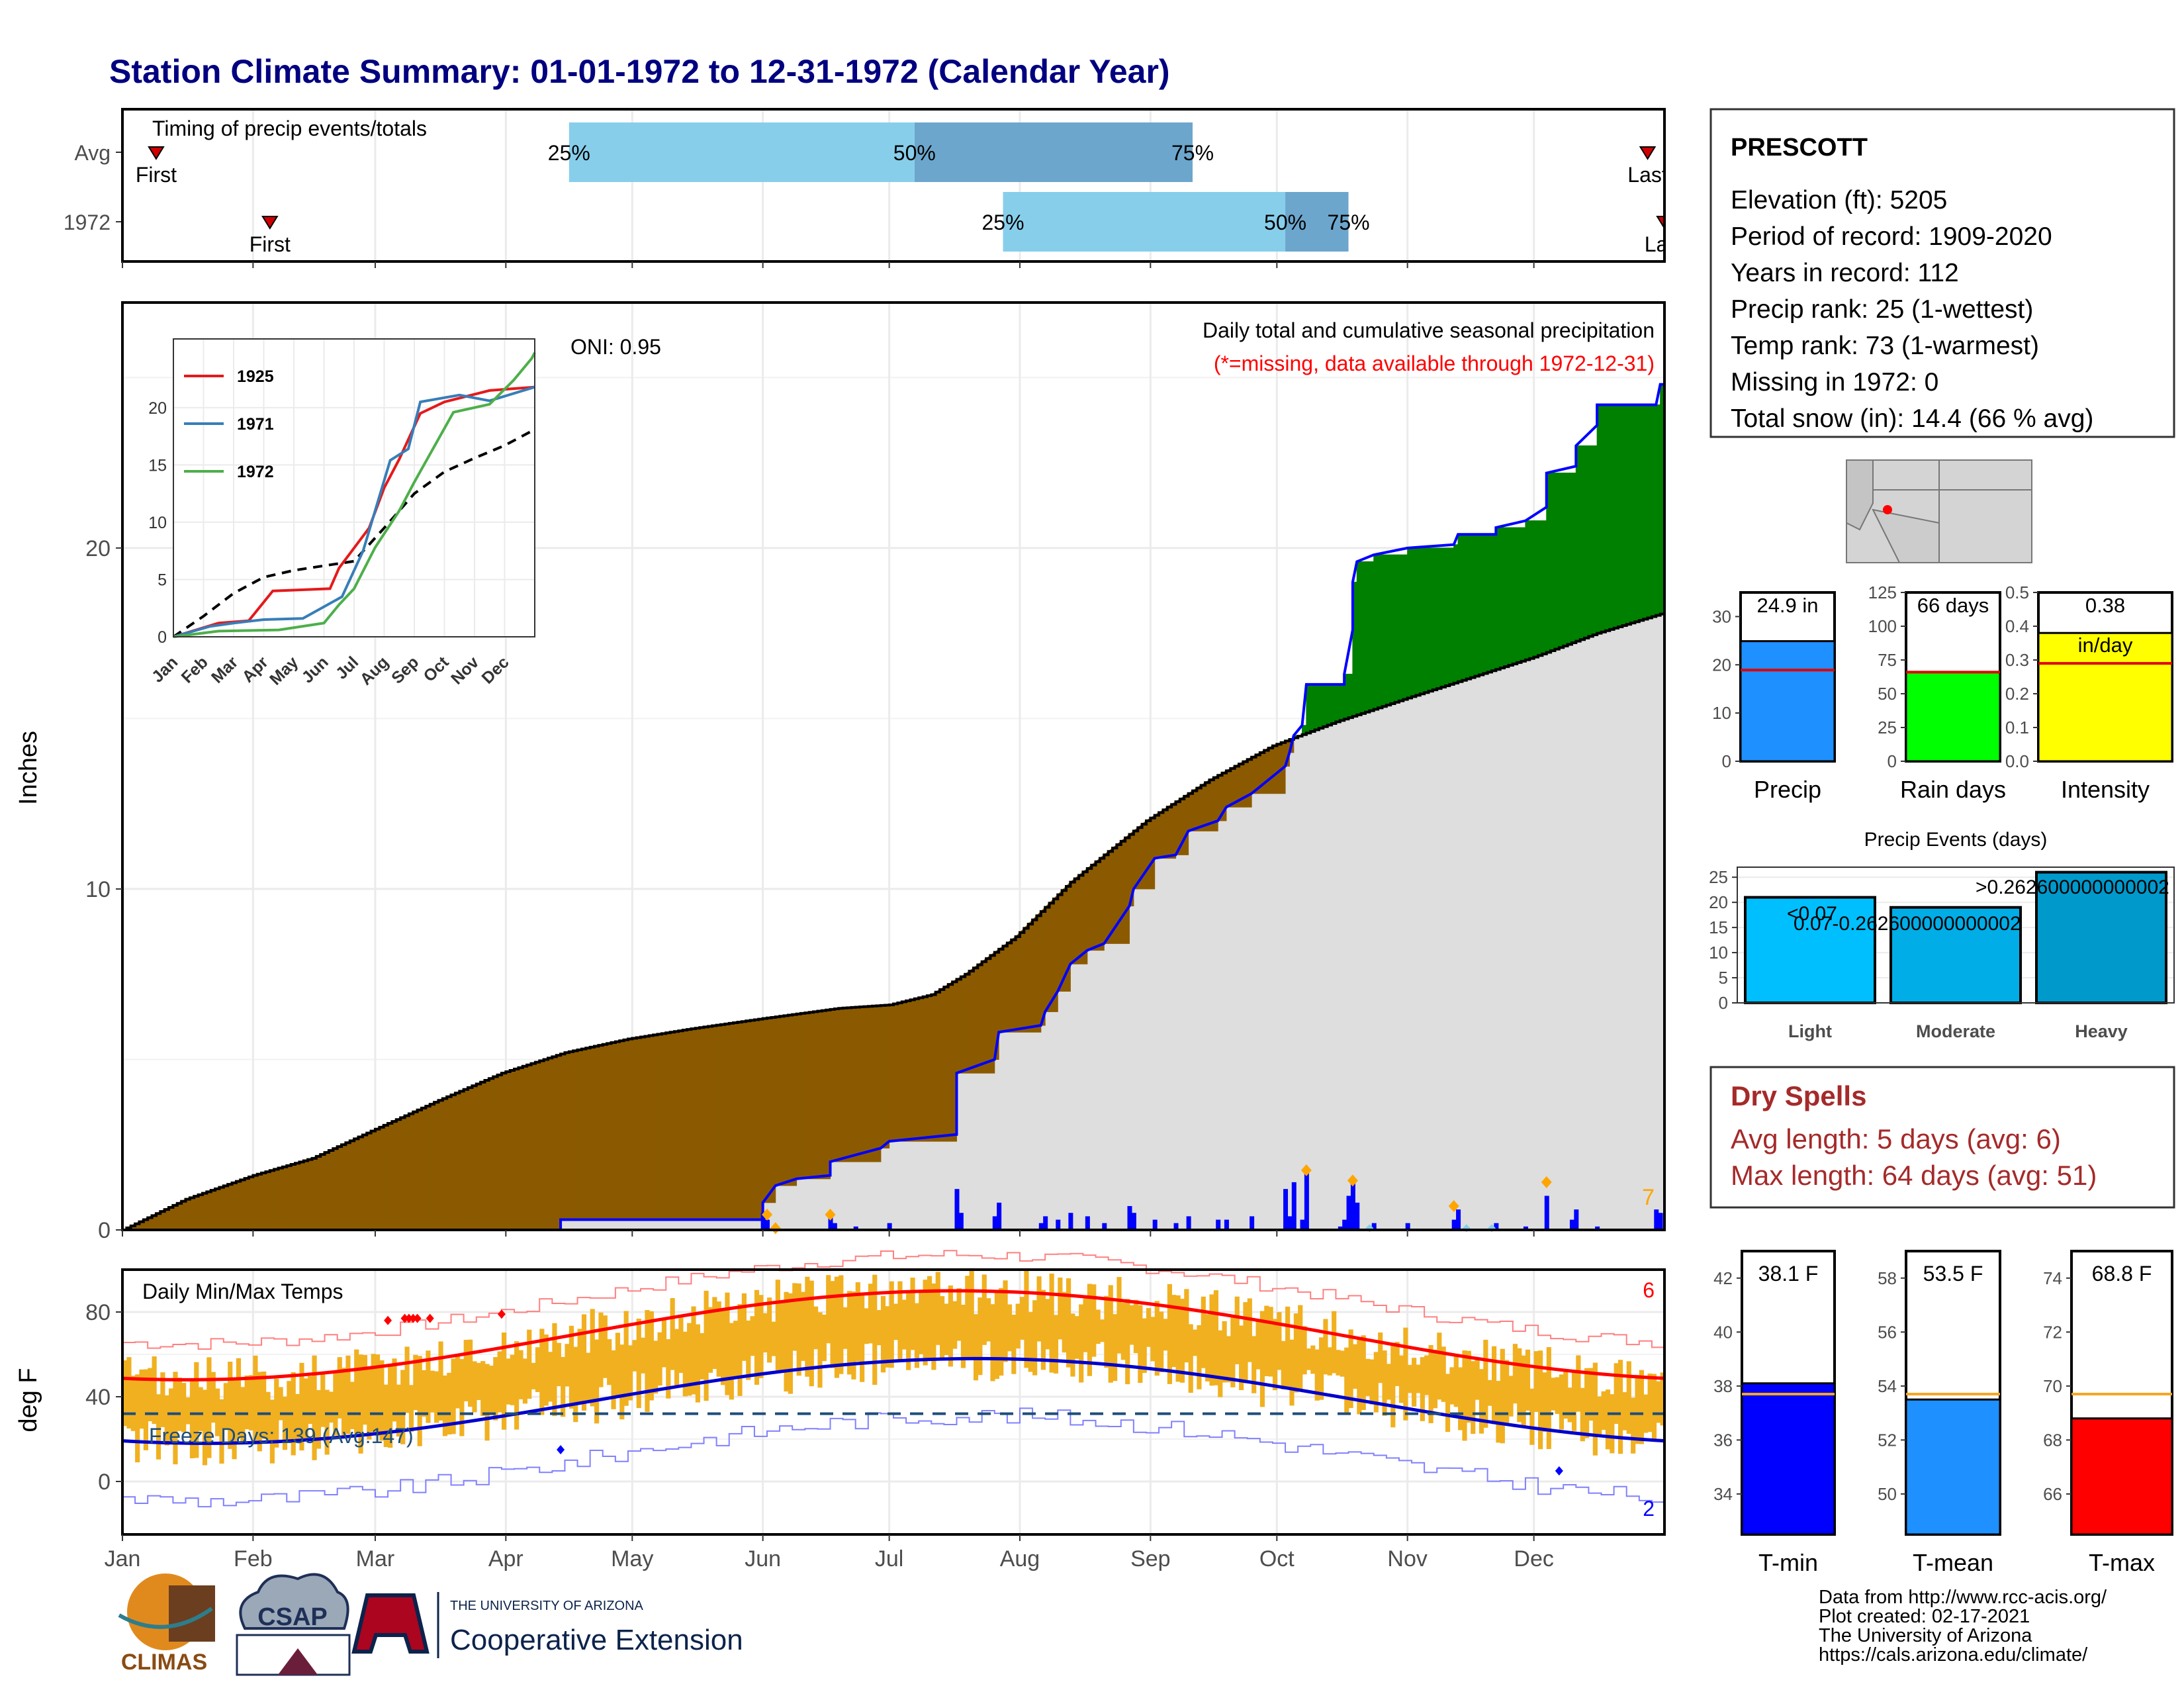 This screenshot has height=1688, width=2184. What do you see at coordinates (1787, 701) in the screenshot?
I see `summary-bar` at bounding box center [1787, 701].